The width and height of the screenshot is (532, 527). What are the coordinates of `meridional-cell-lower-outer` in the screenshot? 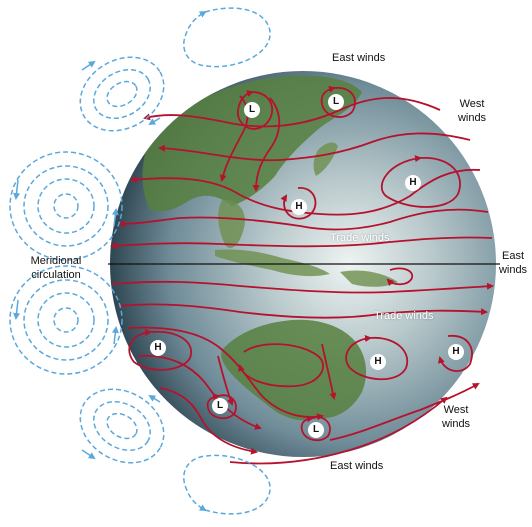 It's located at (122, 426).